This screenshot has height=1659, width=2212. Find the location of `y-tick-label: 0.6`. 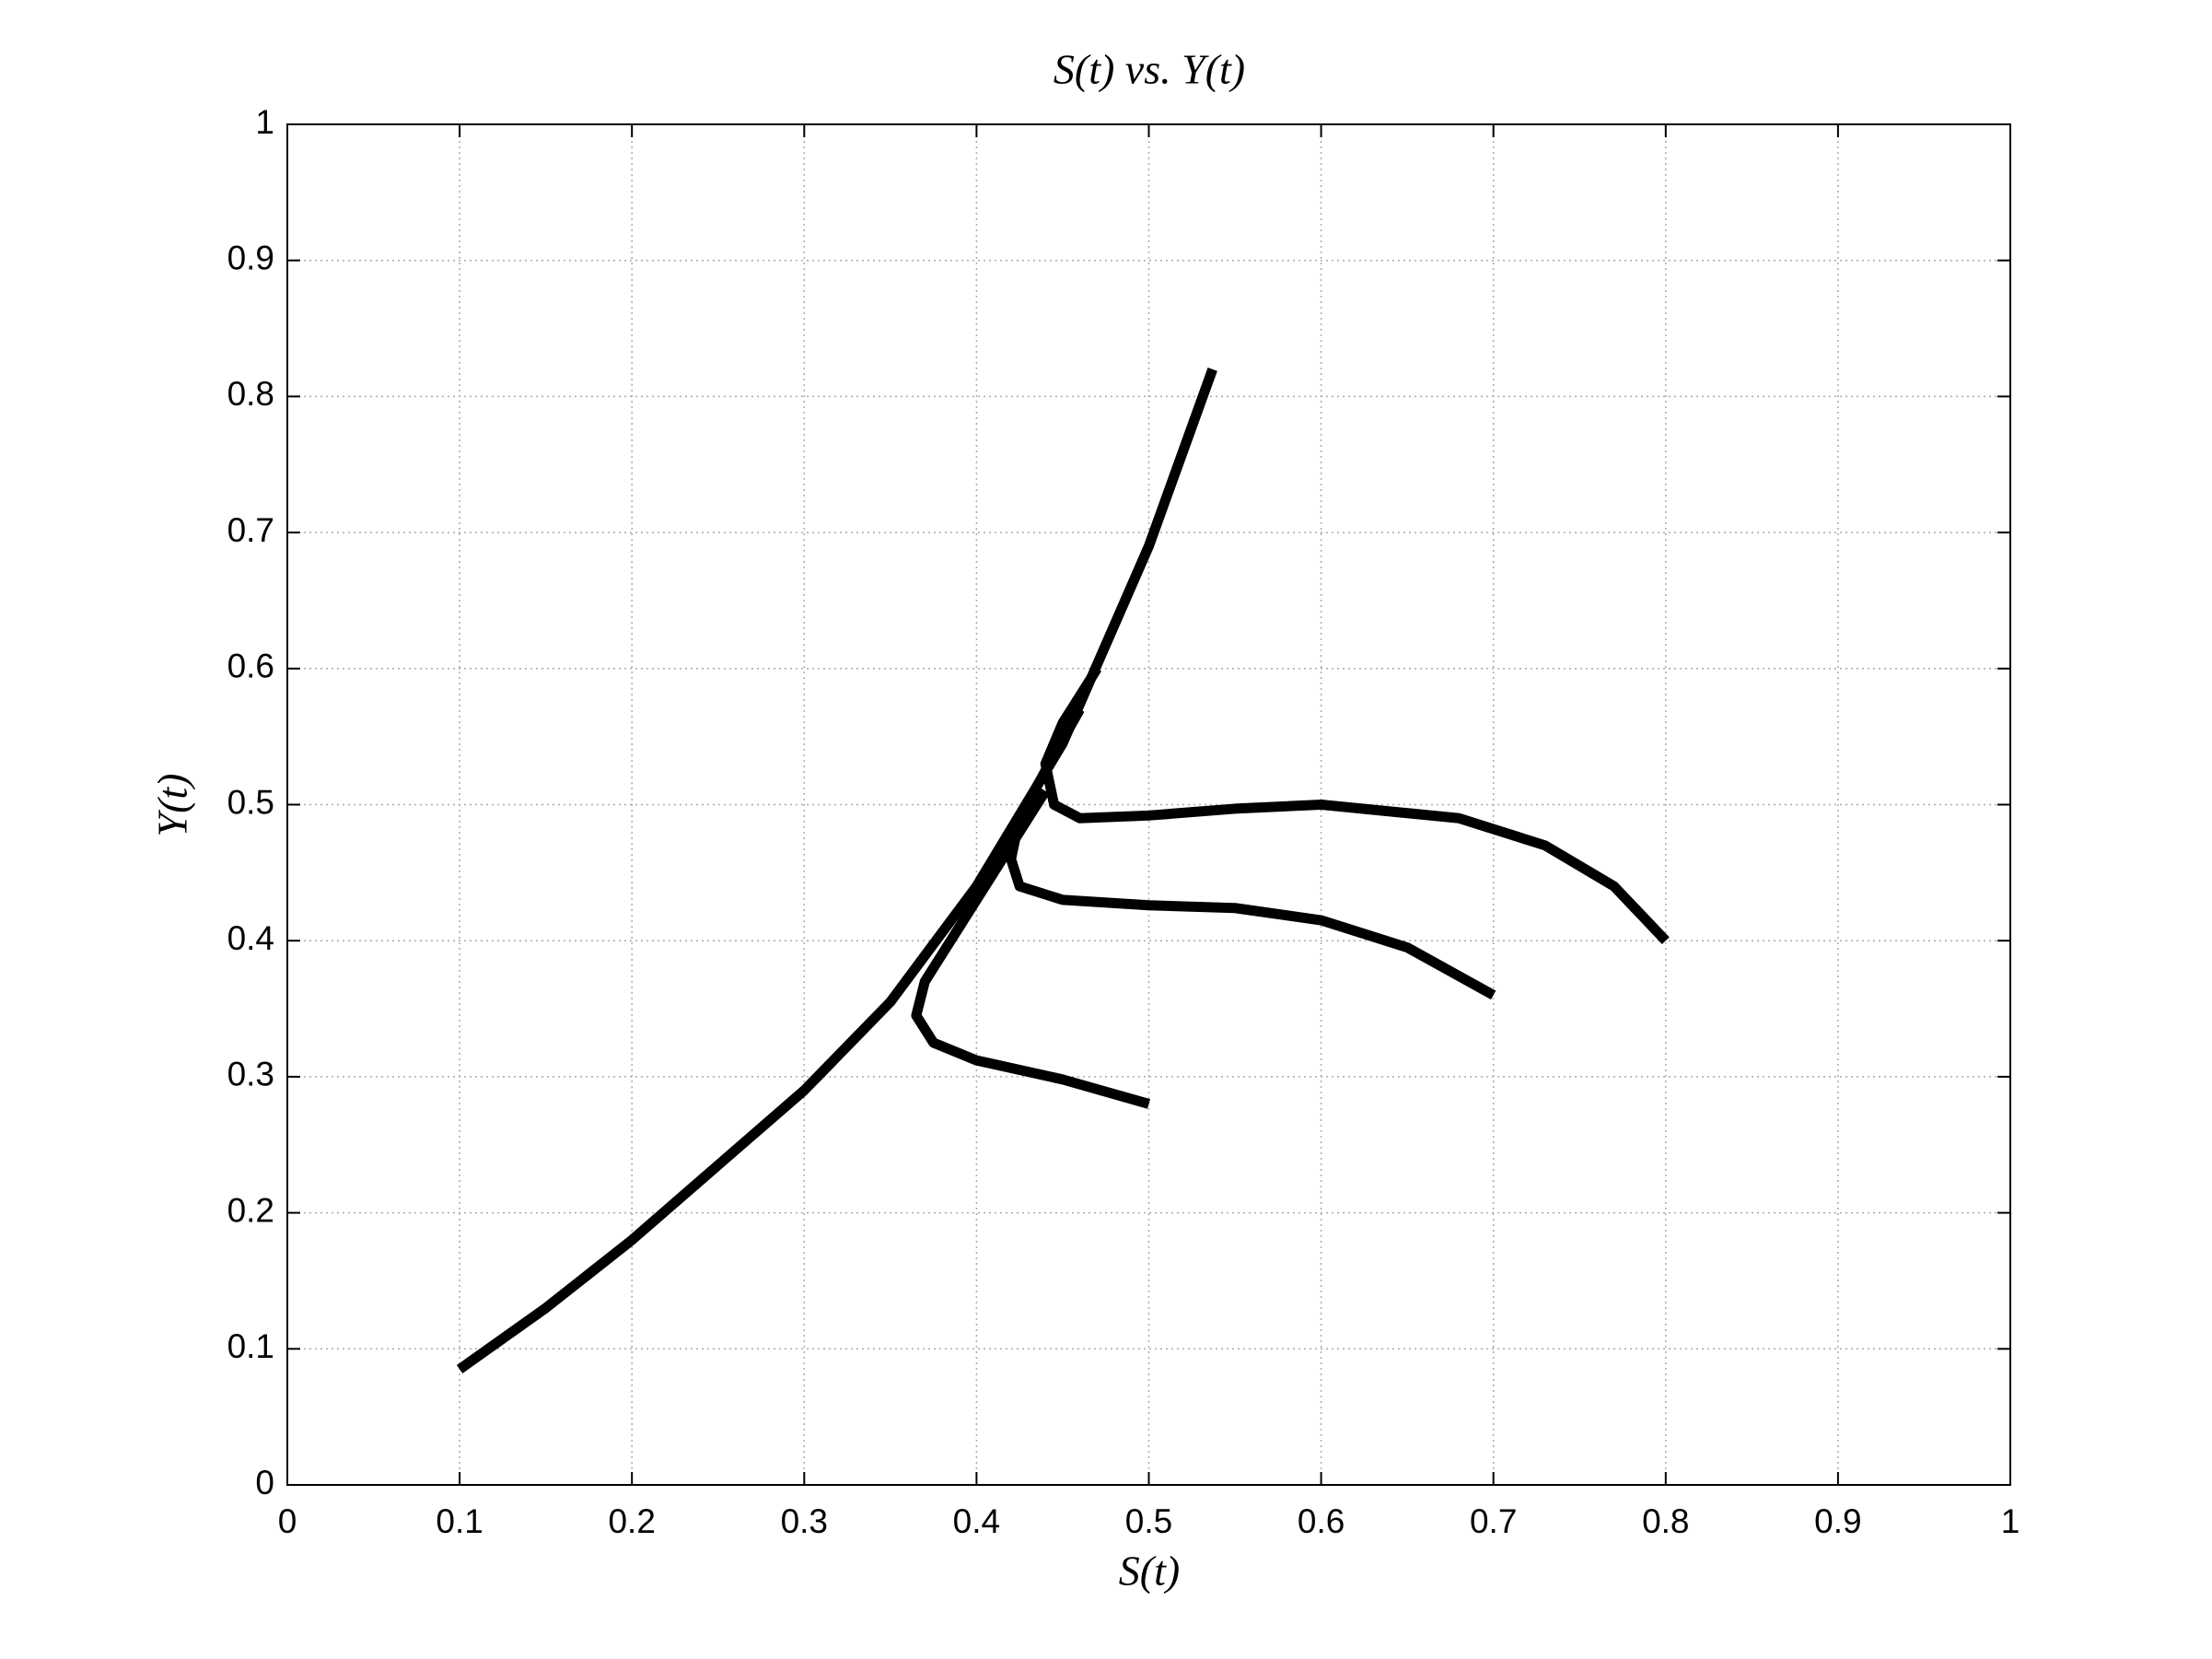

y-tick-label: 0.6 is located at coordinates (251, 666).